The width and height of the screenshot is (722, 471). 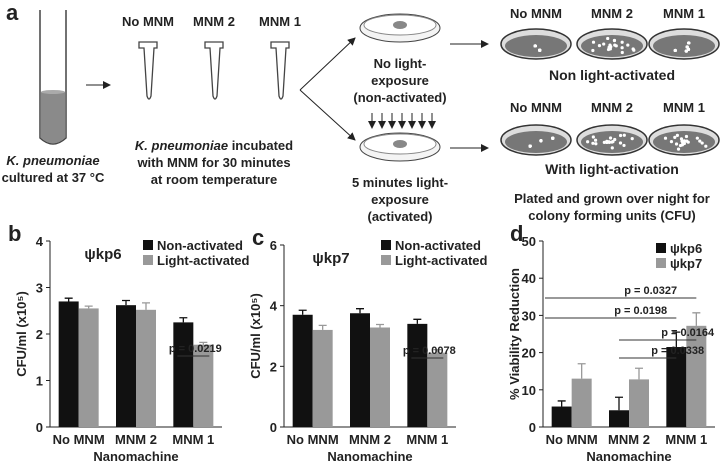 I want to click on y-tick-label: 50, so click(x=529, y=241).